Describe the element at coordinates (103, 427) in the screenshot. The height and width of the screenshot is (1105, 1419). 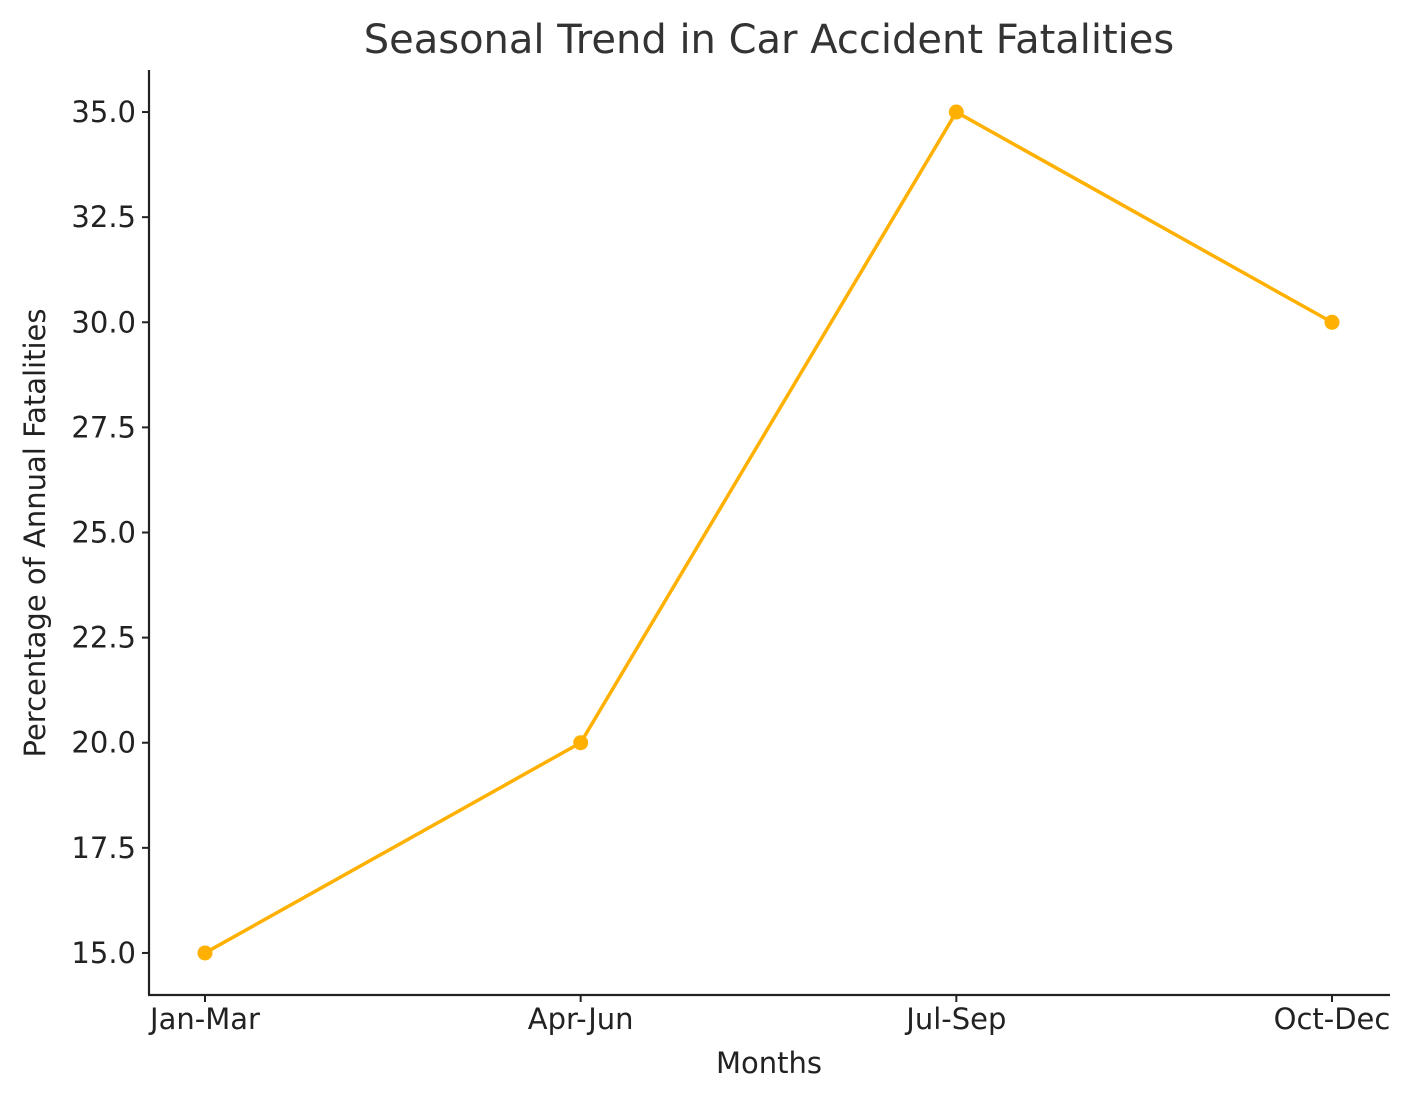
I see `y-tick-label: 27.5` at that location.